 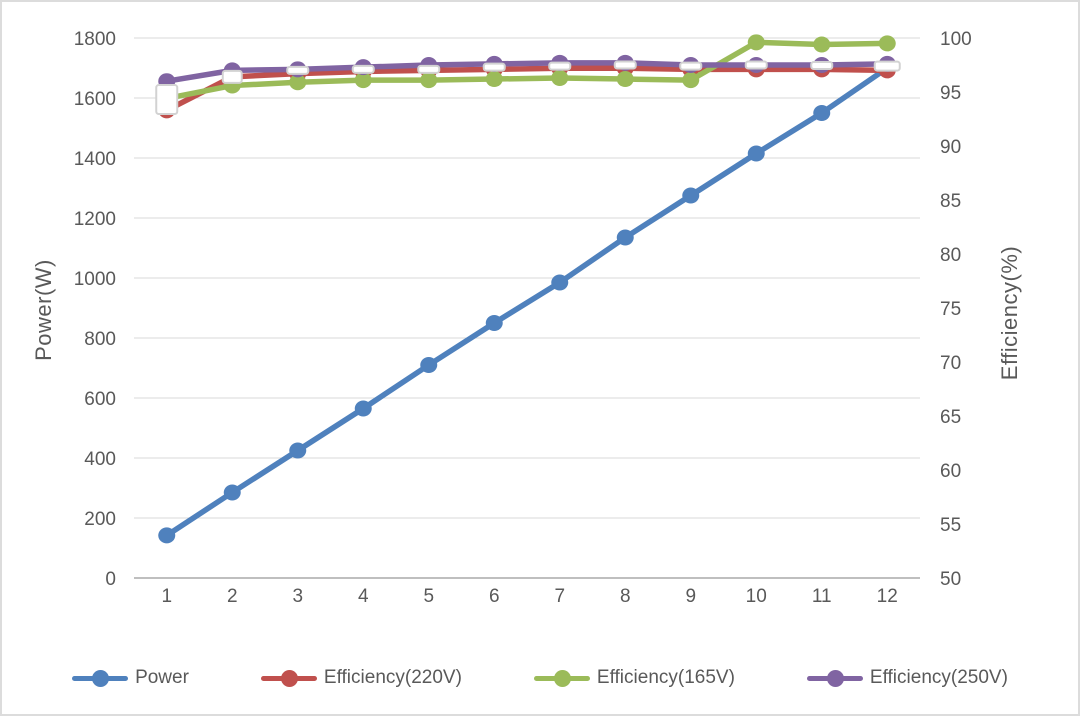 I want to click on svg-text: 100, so click(x=956, y=39).